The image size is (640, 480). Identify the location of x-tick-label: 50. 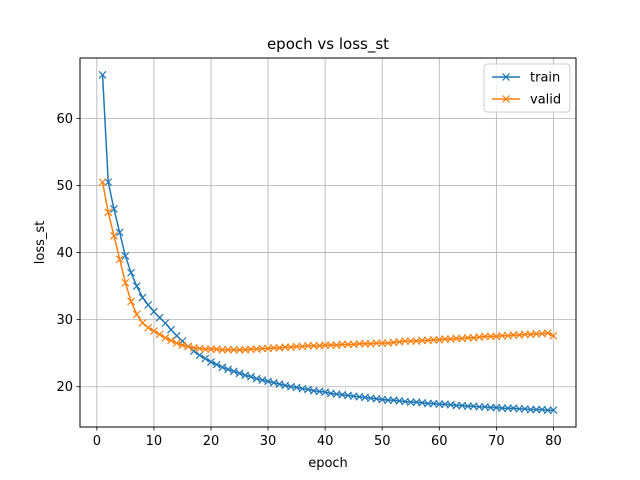
(382, 441).